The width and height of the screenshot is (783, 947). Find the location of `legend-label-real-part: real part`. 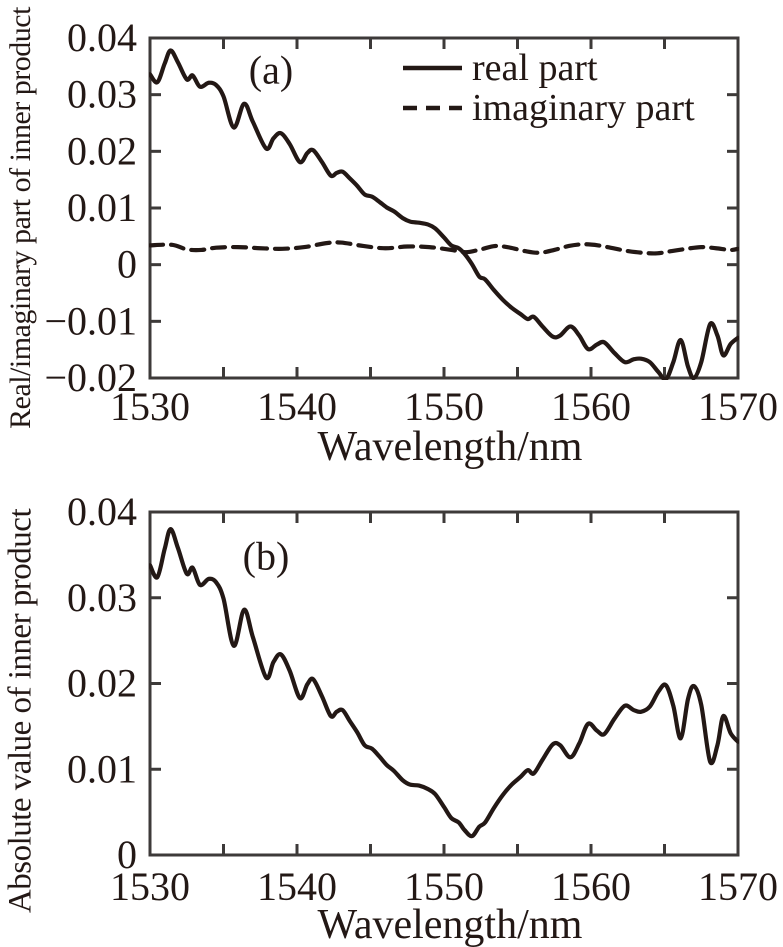

legend-label-real-part: real part is located at coordinates (535, 68).